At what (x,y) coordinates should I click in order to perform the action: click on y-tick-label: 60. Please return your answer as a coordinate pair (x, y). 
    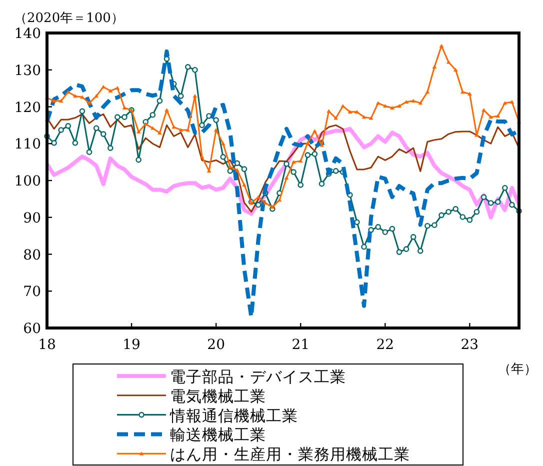
    Looking at the image, I should click on (32, 329).